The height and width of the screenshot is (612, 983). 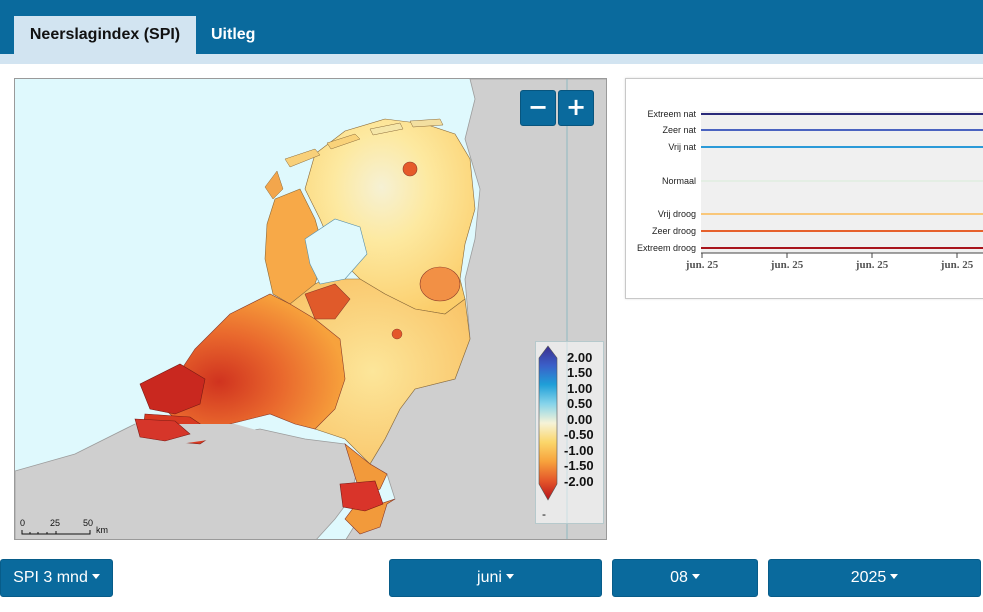 What do you see at coordinates (302, 158) in the screenshot?
I see `vlieland-island` at bounding box center [302, 158].